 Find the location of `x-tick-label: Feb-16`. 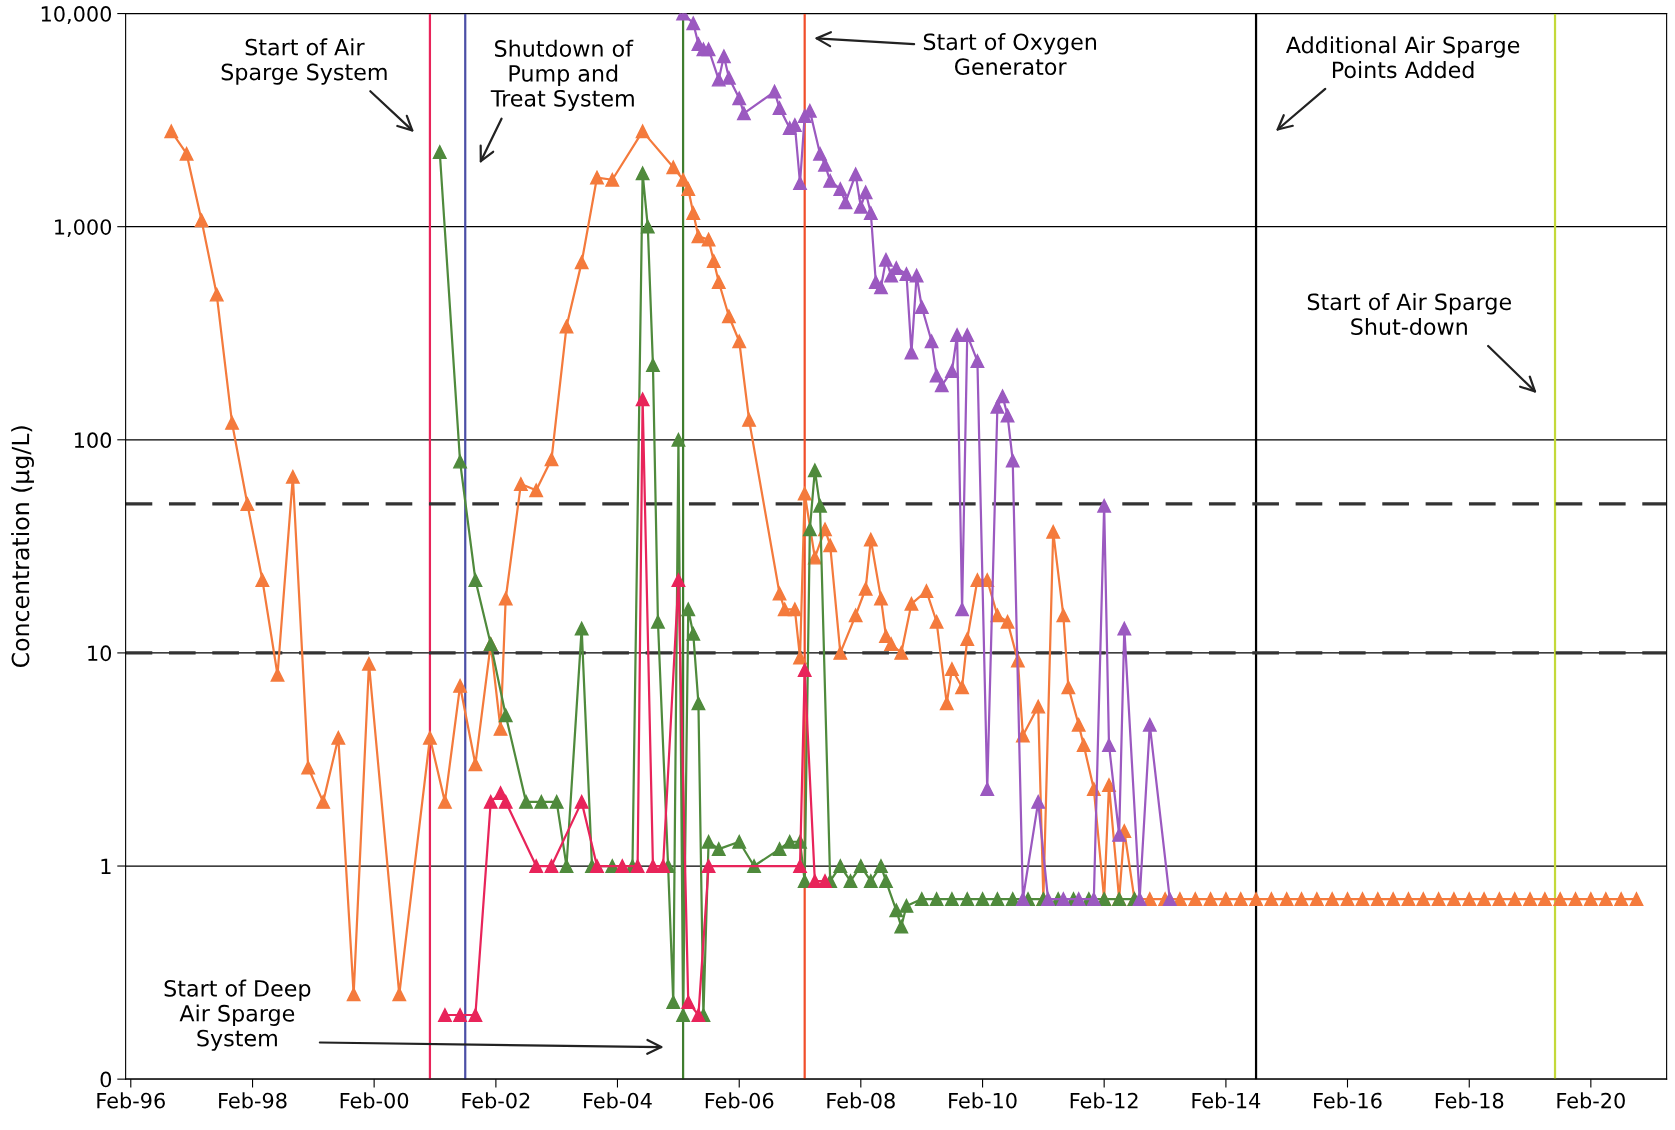

x-tick-label: Feb-16 is located at coordinates (1348, 1100).